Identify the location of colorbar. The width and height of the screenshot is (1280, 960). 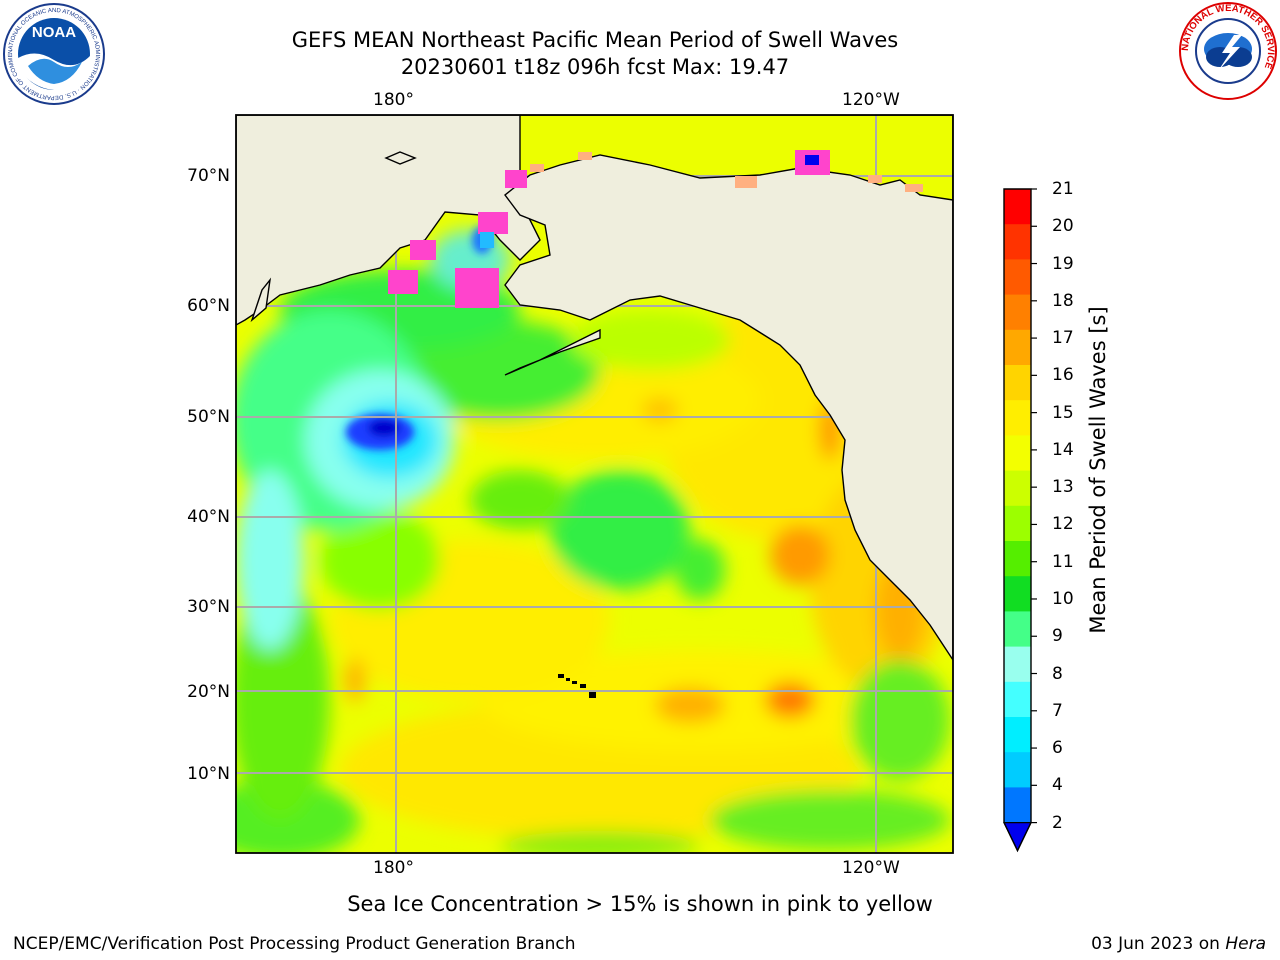
(1020, 520).